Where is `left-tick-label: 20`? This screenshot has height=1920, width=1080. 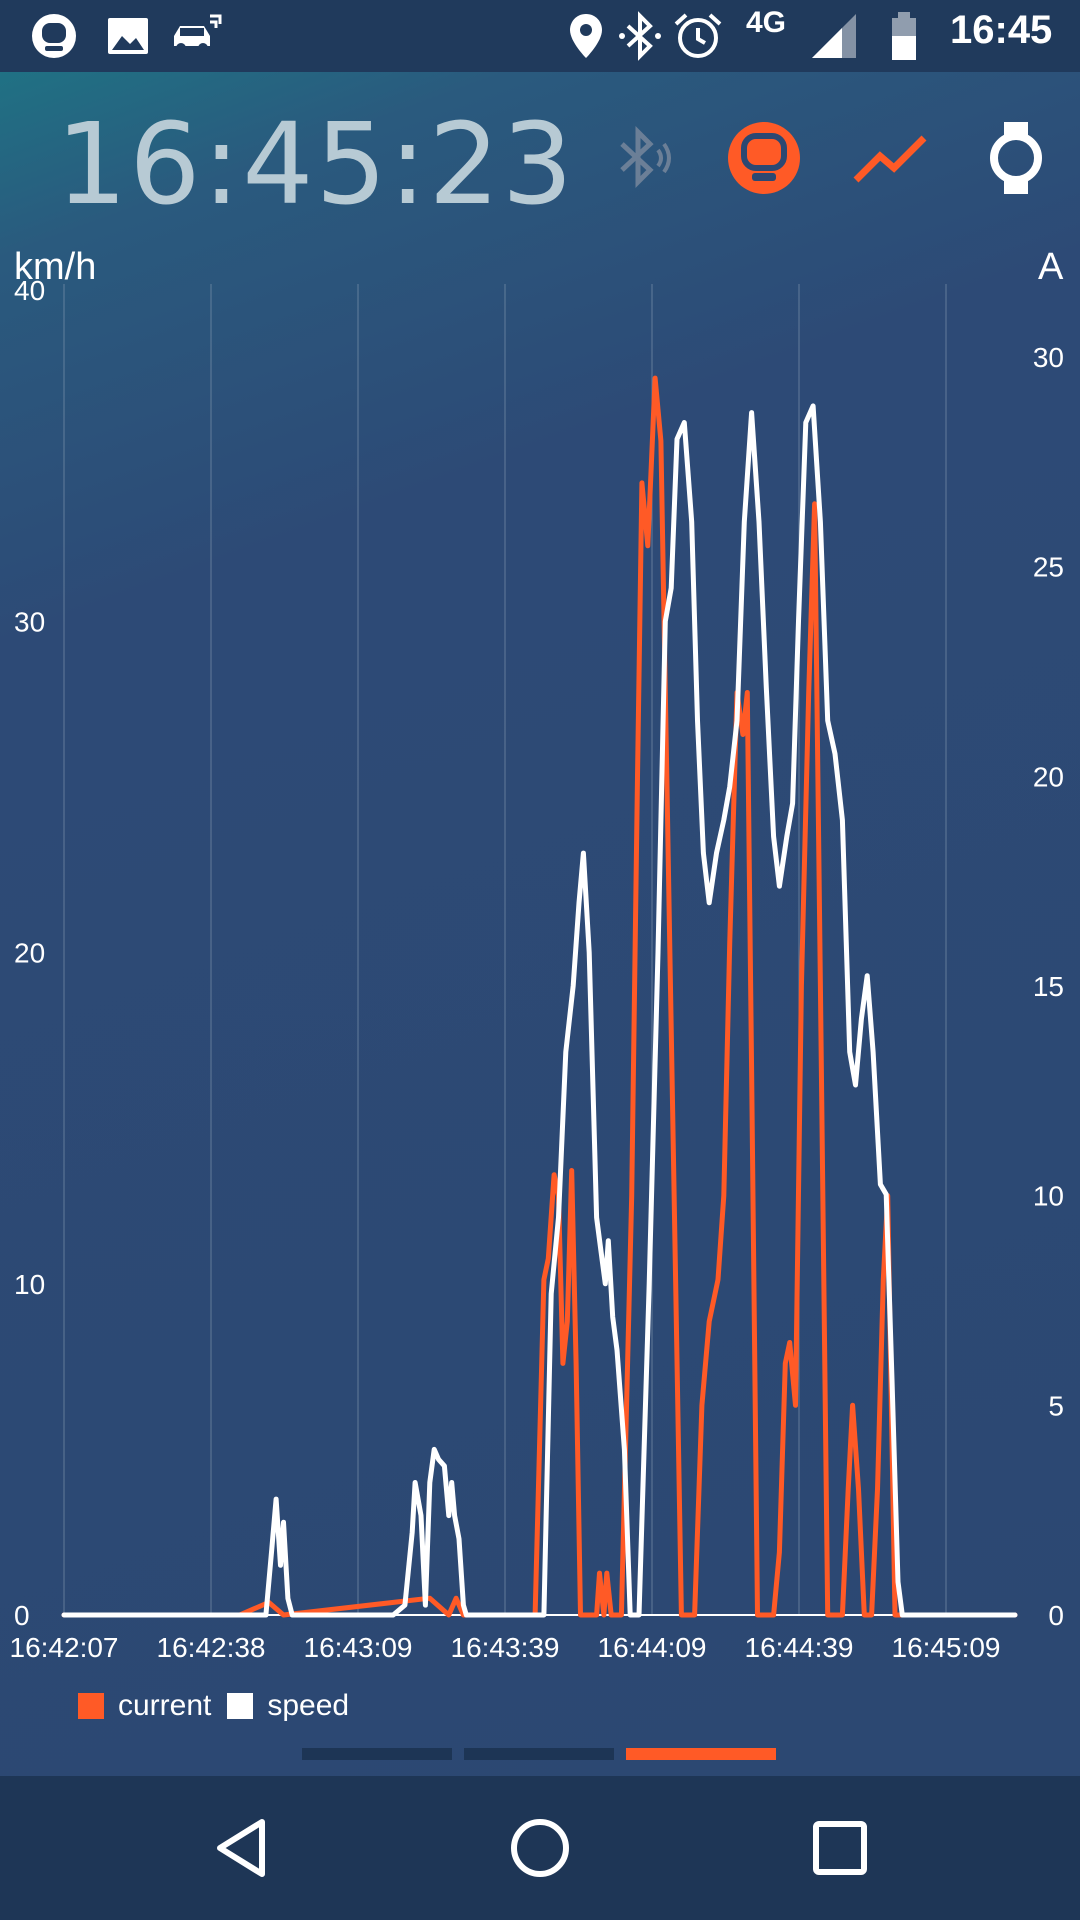 left-tick-label: 20 is located at coordinates (29, 953).